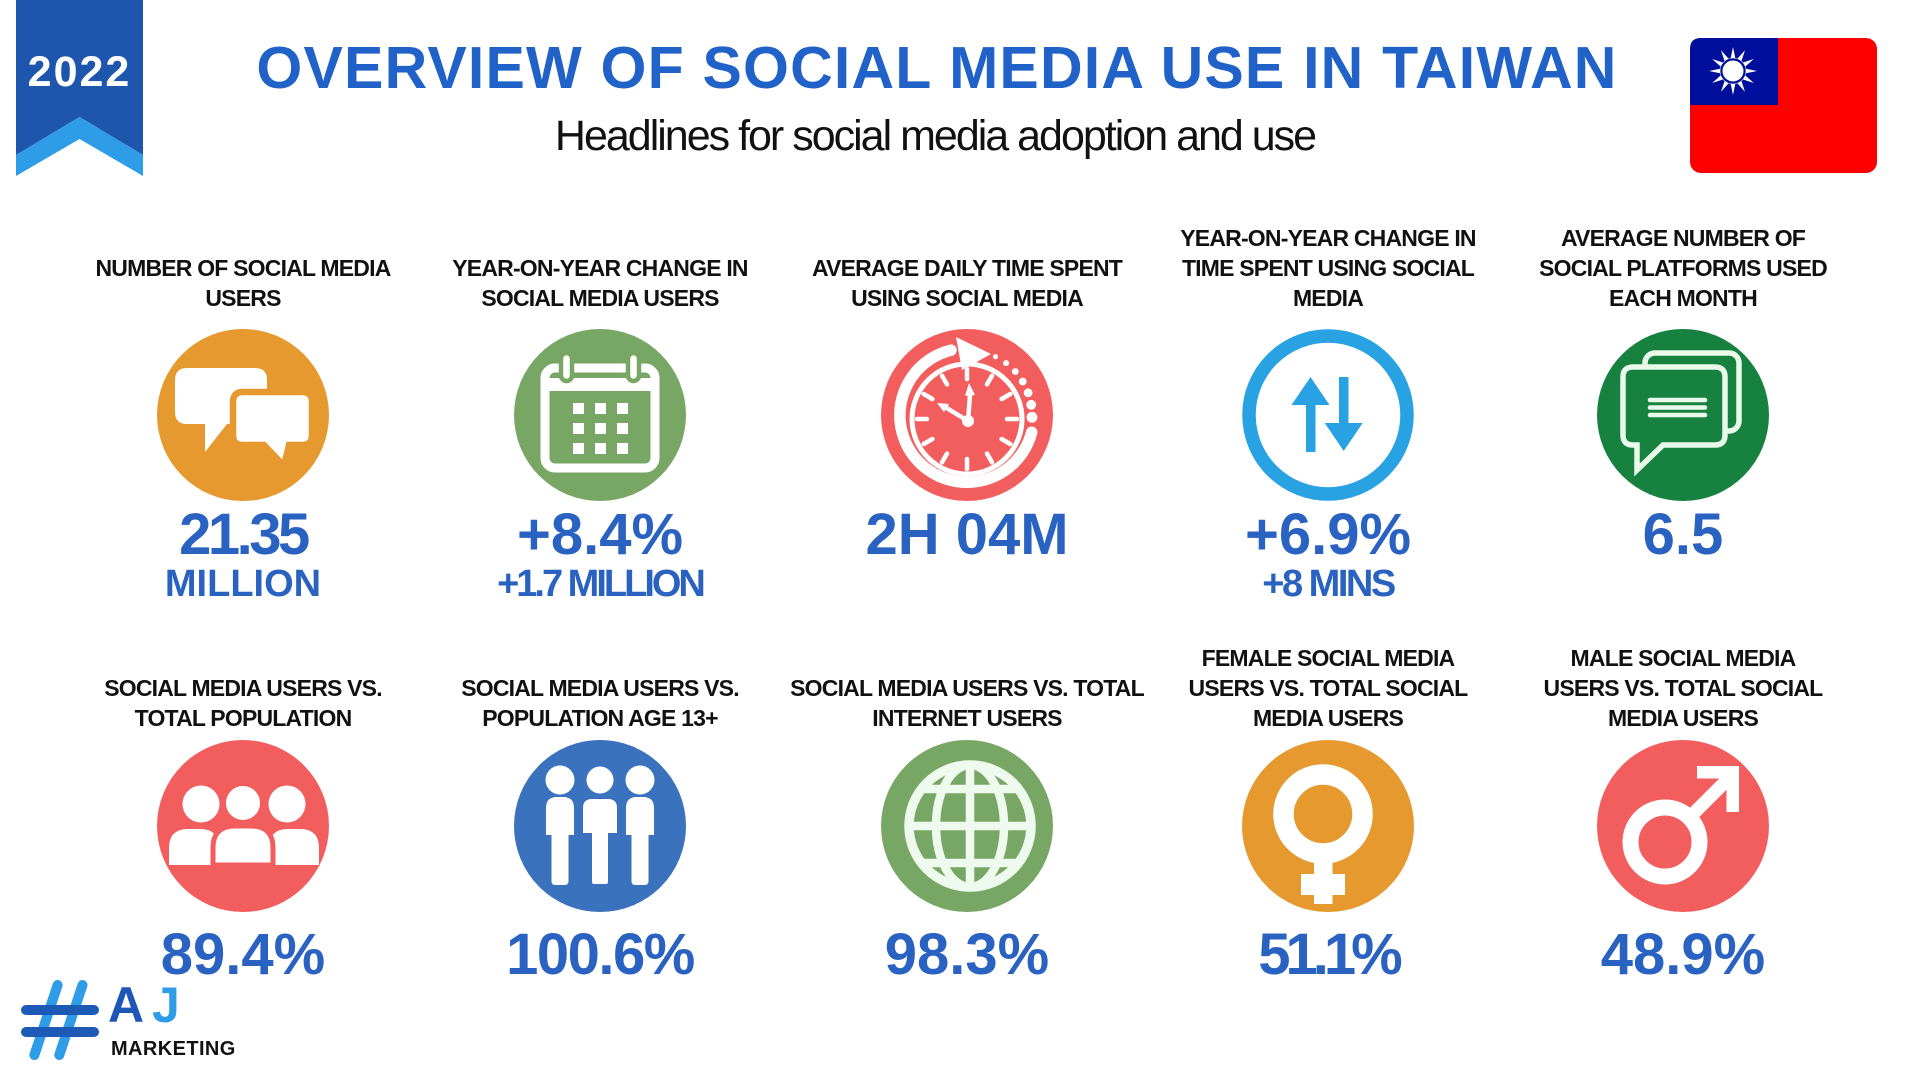  I want to click on svg-text: A, so click(126, 1005).